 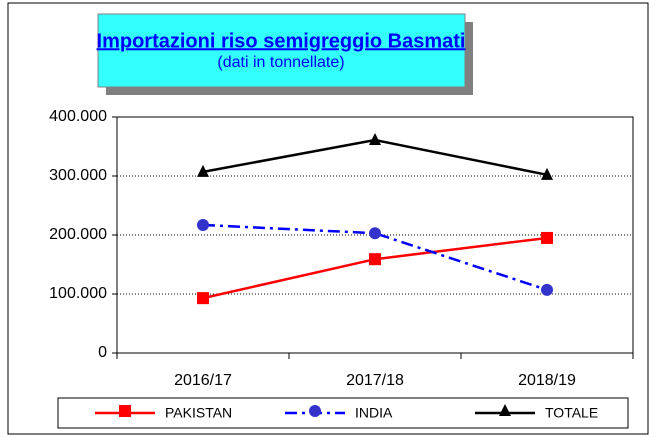 I want to click on y-tick-label: 0, so click(x=102, y=352).